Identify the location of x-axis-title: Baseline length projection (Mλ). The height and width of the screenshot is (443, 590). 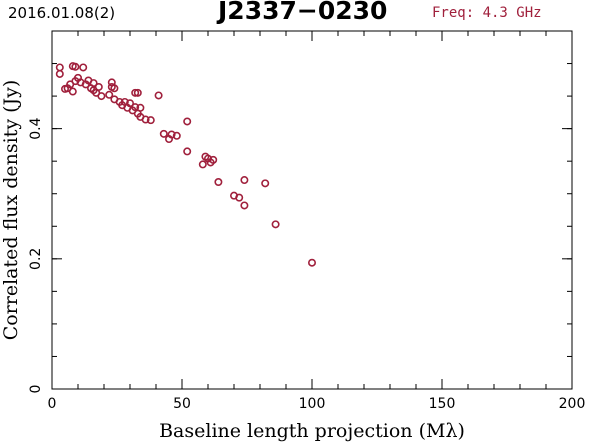
(312, 431).